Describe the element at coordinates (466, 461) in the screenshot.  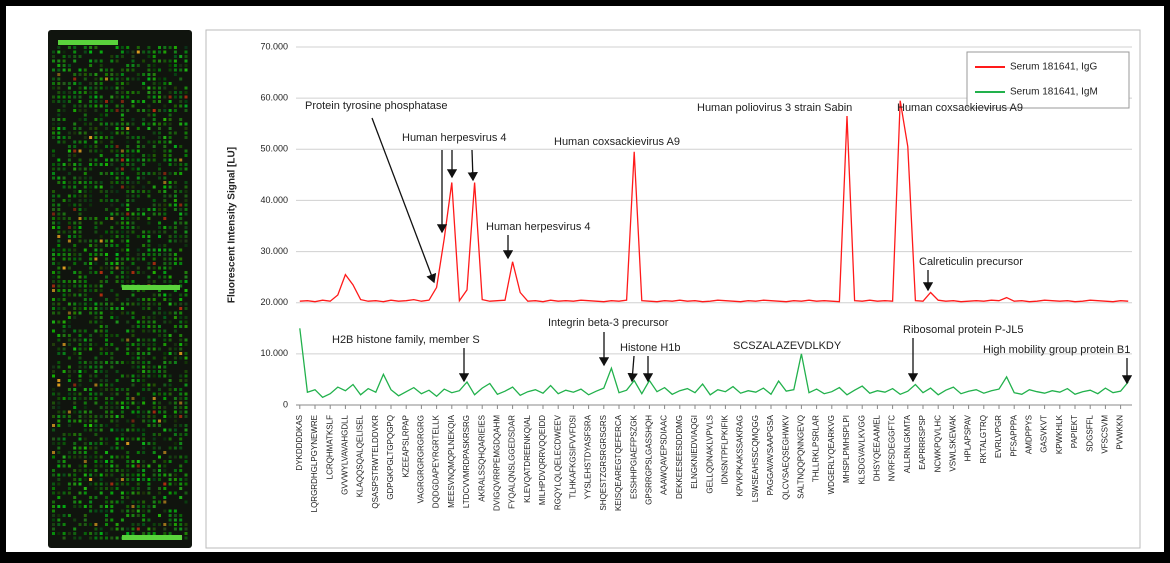
I see `x-tick-label: LTDCVVMRDPASKRSRG` at that location.